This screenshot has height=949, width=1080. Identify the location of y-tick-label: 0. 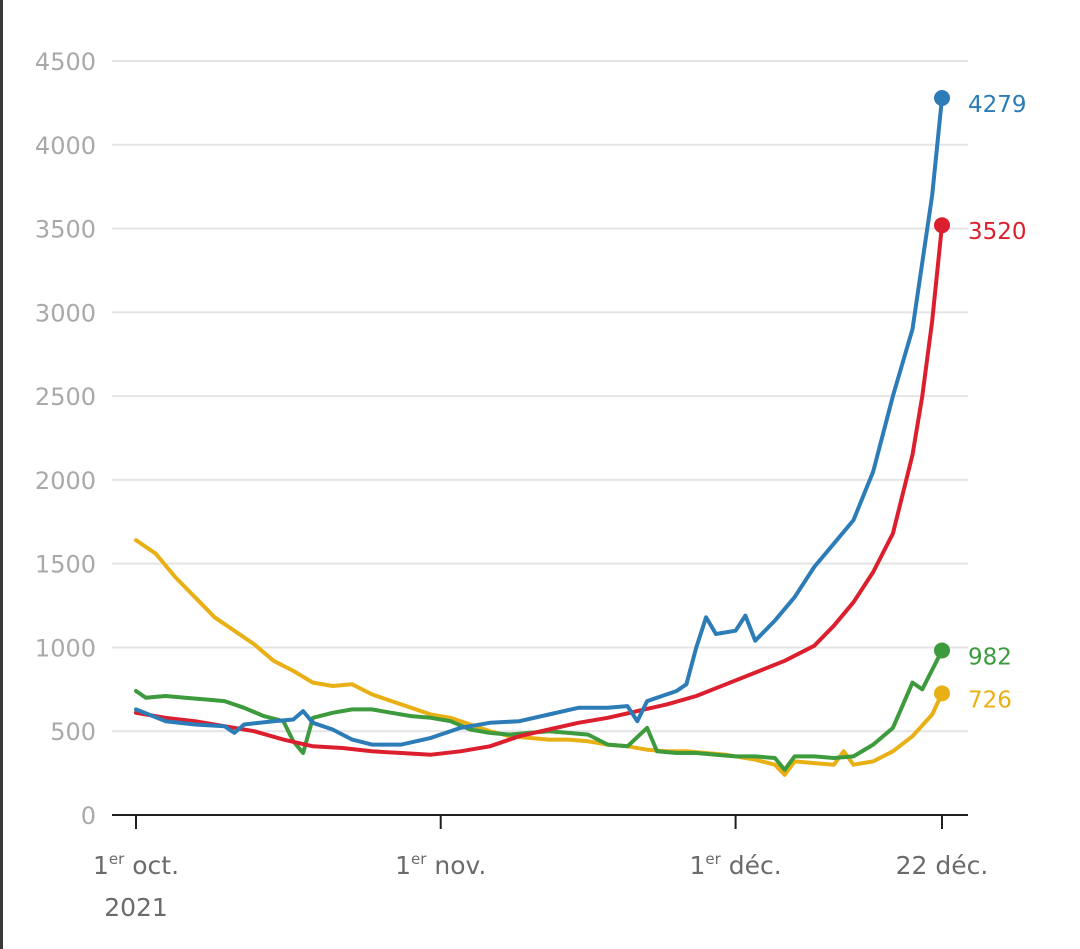
(88, 816).